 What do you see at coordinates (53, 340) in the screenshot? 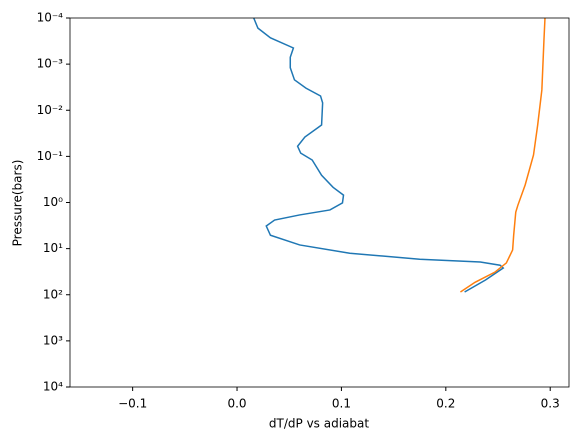
I see `y-tick-label: 10³` at bounding box center [53, 340].